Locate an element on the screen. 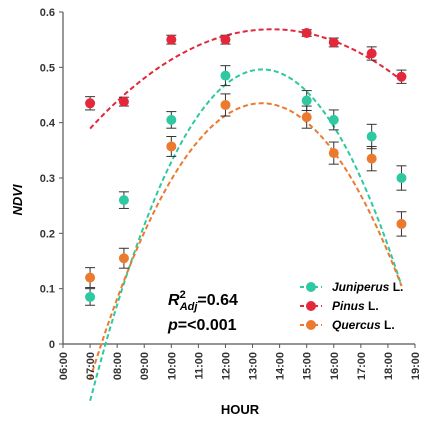 Image resolution: width=427 pixels, height=430 pixels. x-tick-label: 09:00 is located at coordinates (145, 366).